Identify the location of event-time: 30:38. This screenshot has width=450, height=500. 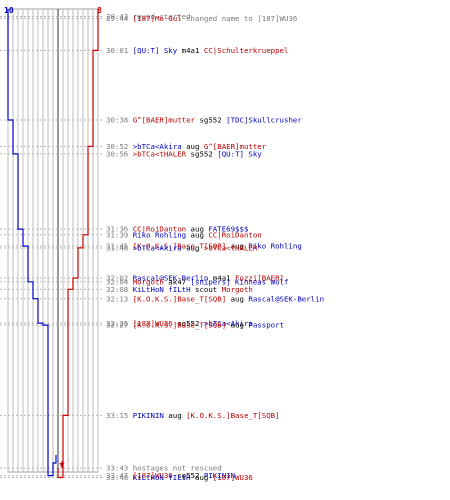
(117, 120).